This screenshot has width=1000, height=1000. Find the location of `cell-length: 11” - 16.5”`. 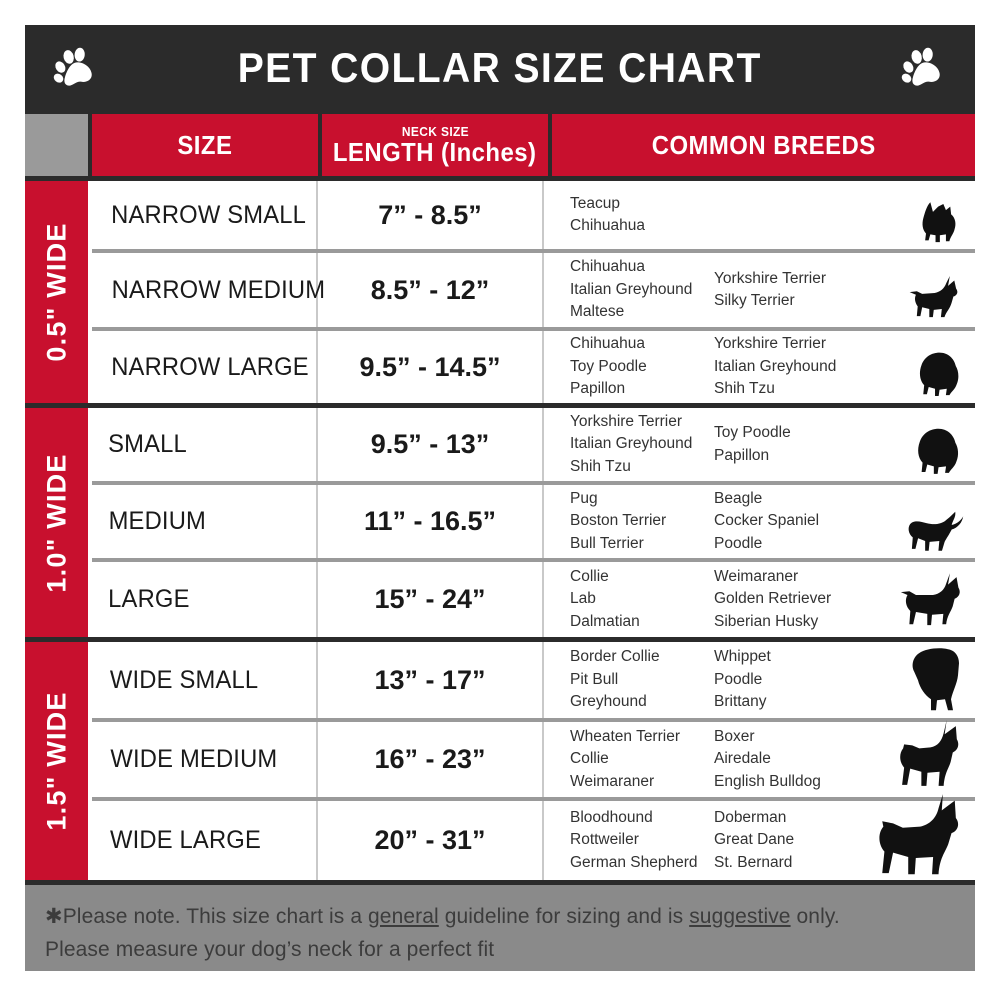

cell-length: 11” - 16.5” is located at coordinates (431, 521).